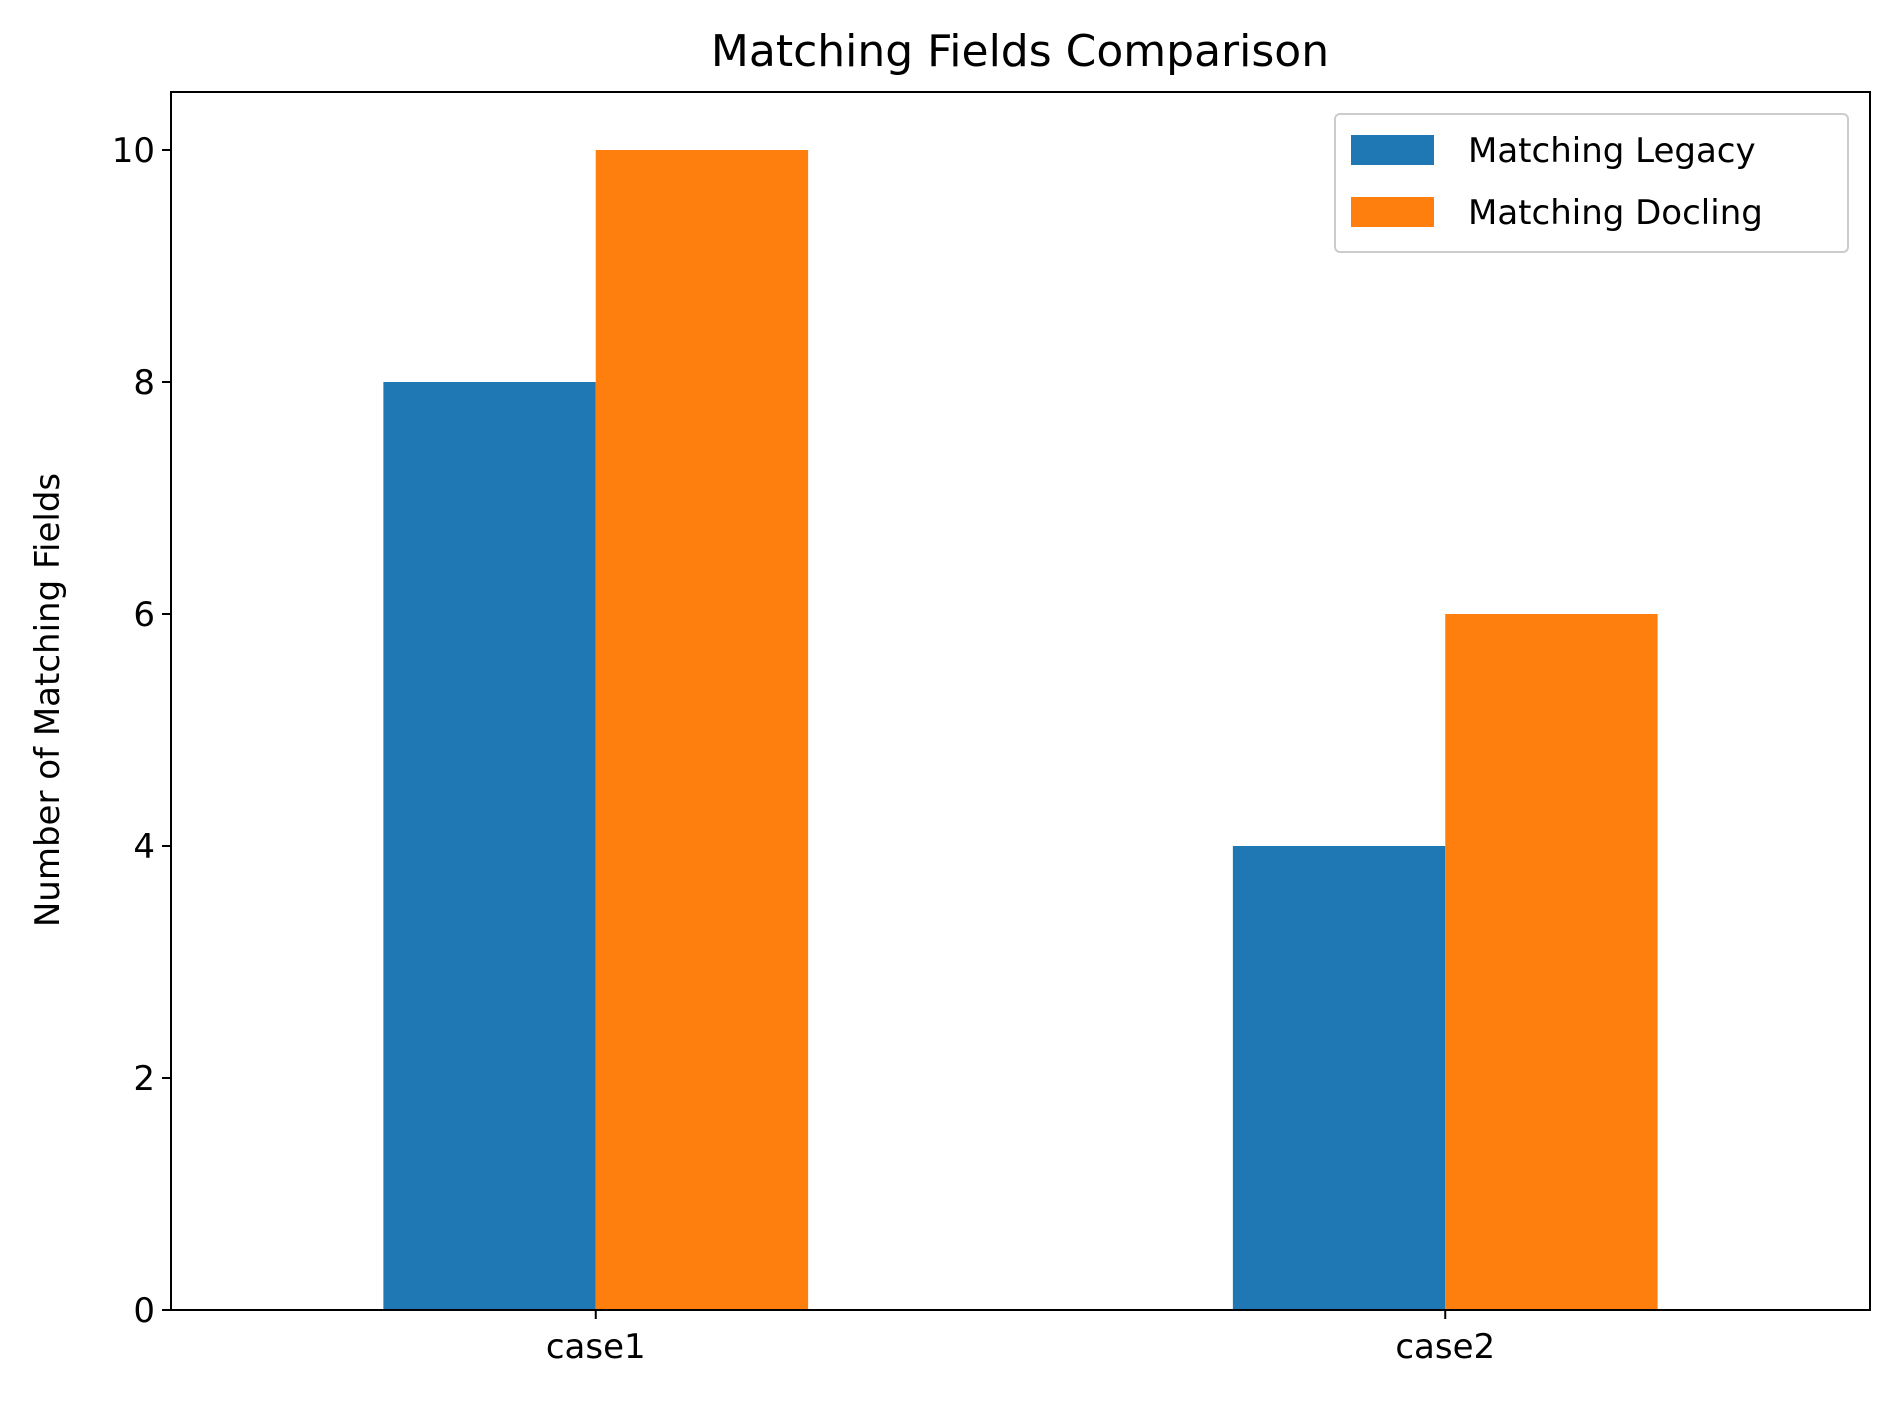  Describe the element at coordinates (144, 847) in the screenshot. I see `y-tick-label: 4` at that location.